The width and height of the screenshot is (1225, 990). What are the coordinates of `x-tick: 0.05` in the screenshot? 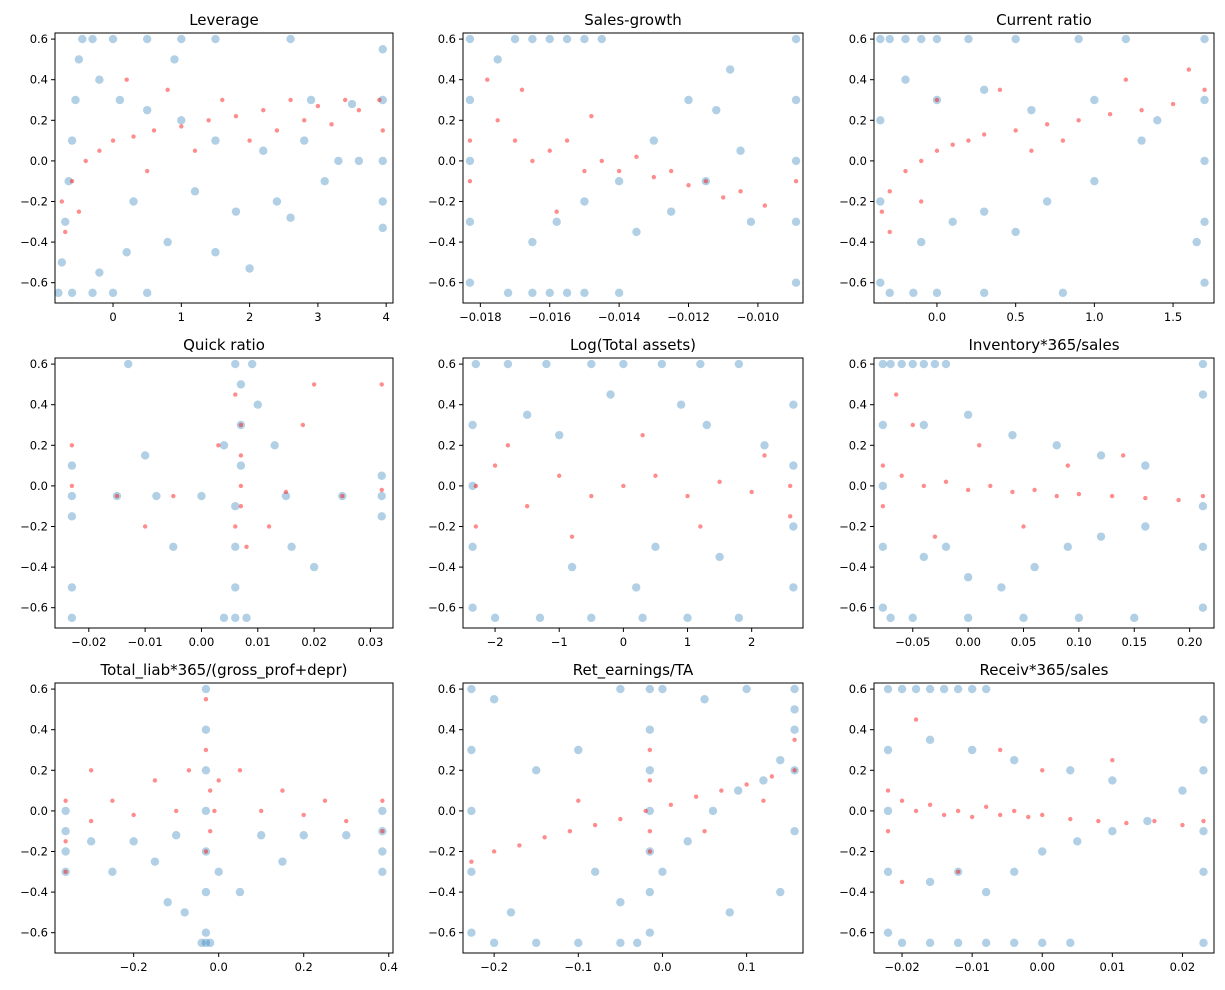 It's located at (1024, 638).